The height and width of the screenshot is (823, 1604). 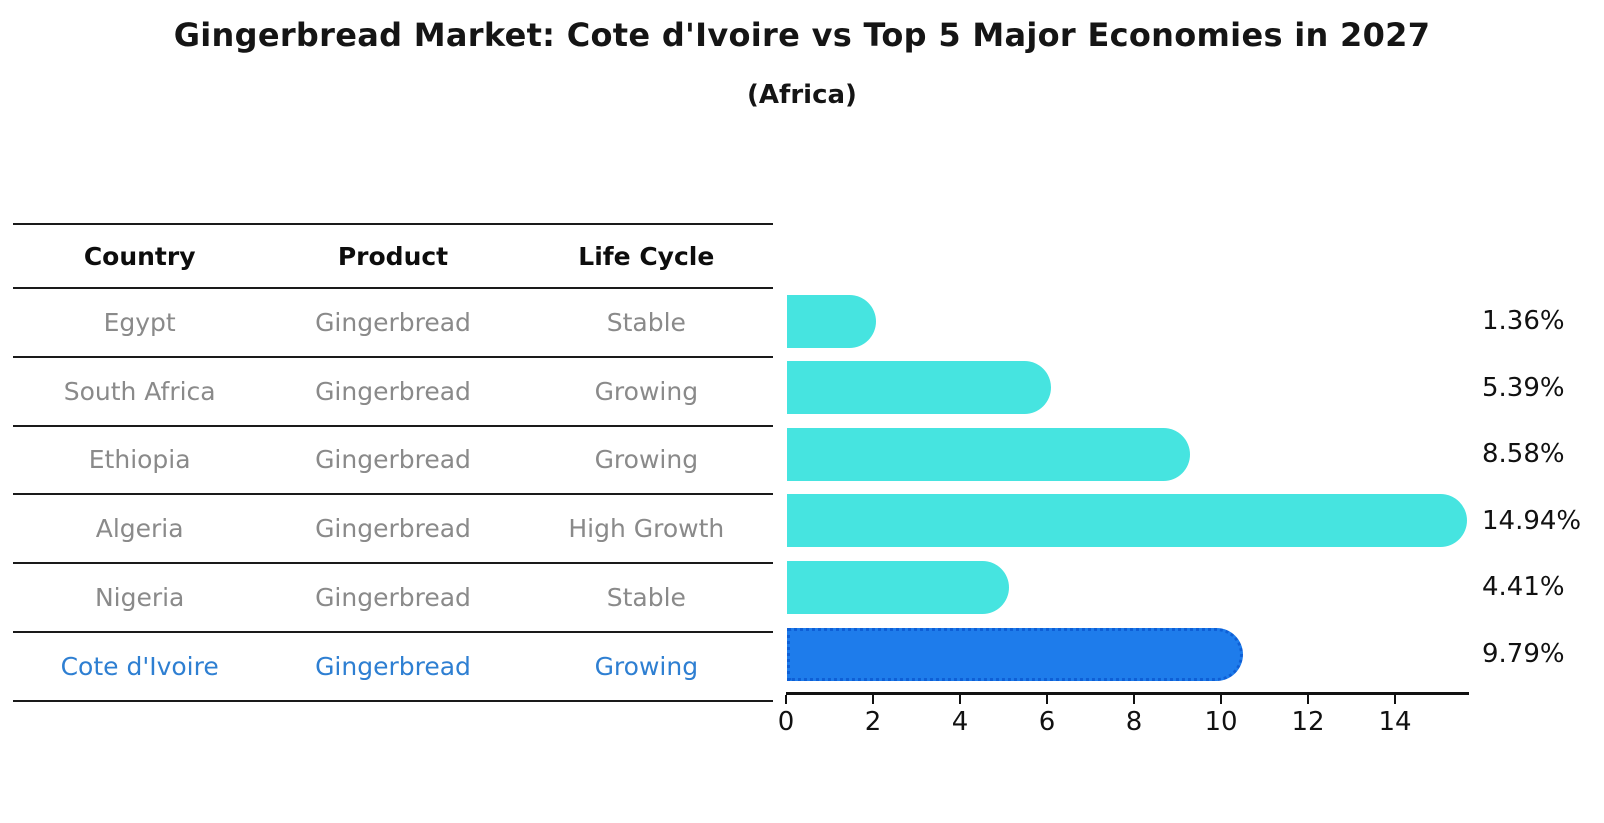 I want to click on cell-life-cycle: High Growth, so click(x=646, y=529).